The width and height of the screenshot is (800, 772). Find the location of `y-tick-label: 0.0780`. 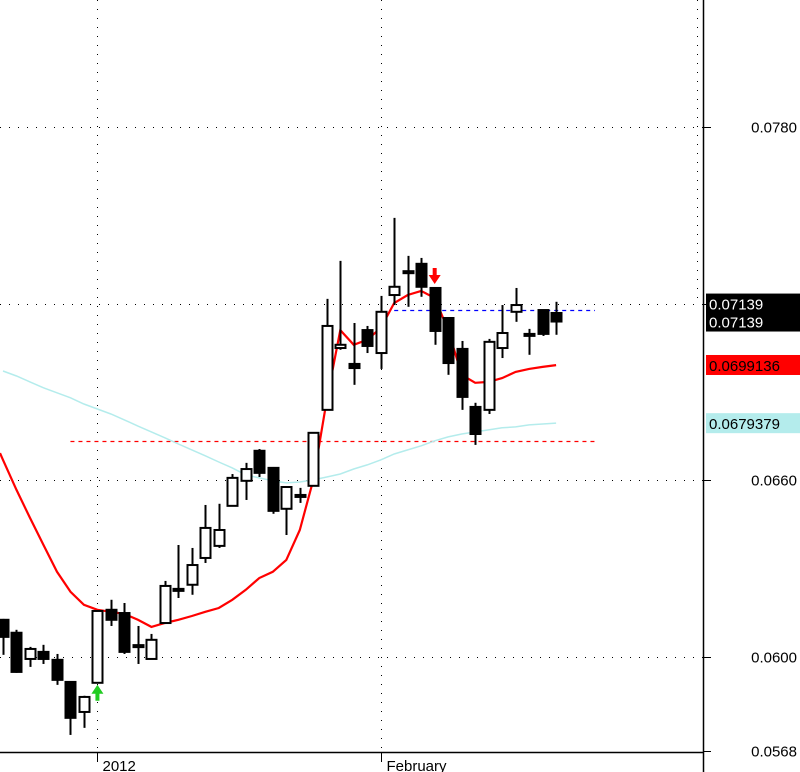

y-tick-label: 0.0780 is located at coordinates (774, 128).